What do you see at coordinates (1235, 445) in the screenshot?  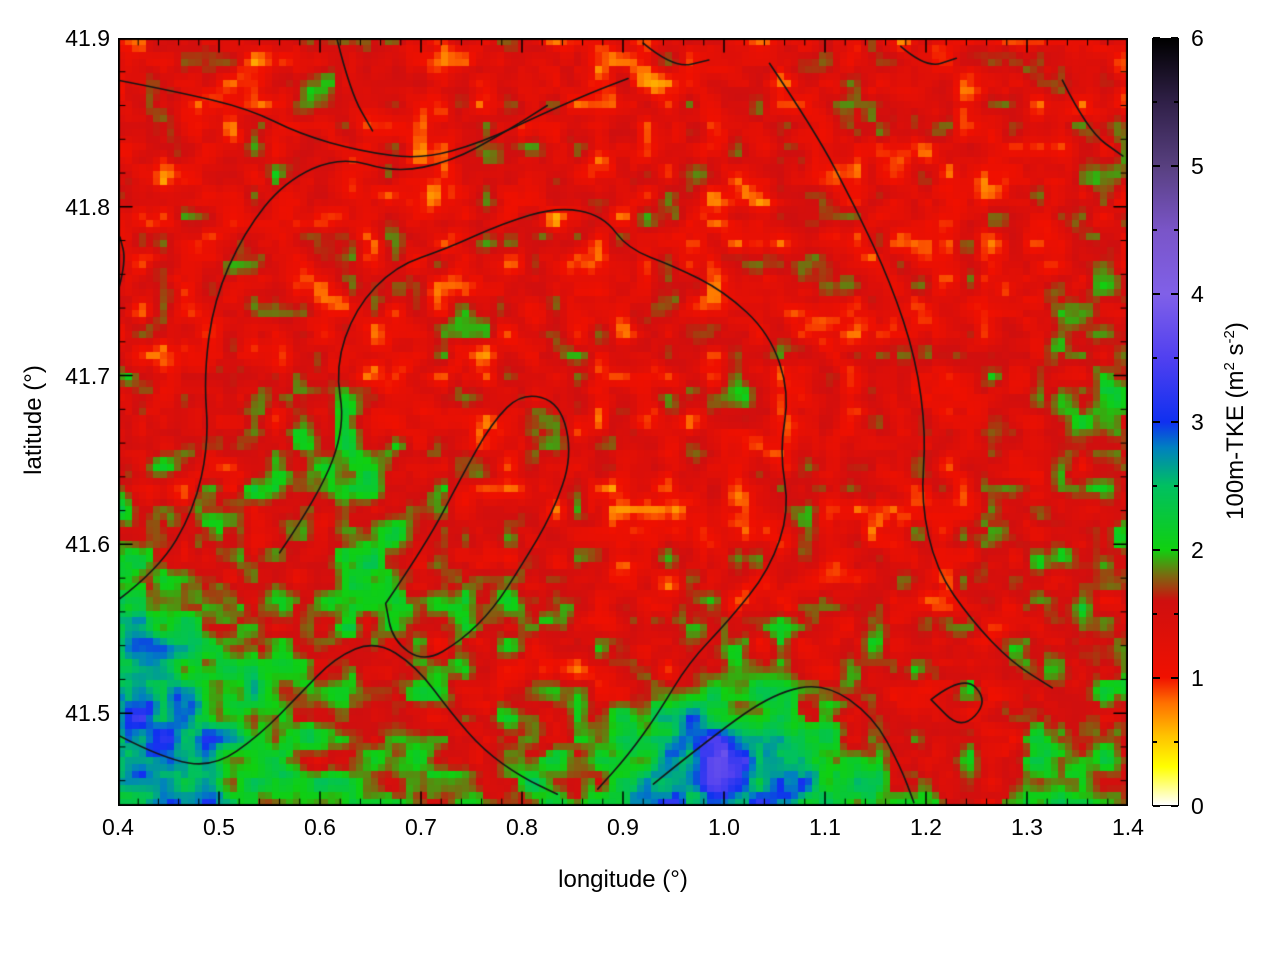 I see `colorbar-label-text: 100m-TKE (m` at bounding box center [1235, 445].